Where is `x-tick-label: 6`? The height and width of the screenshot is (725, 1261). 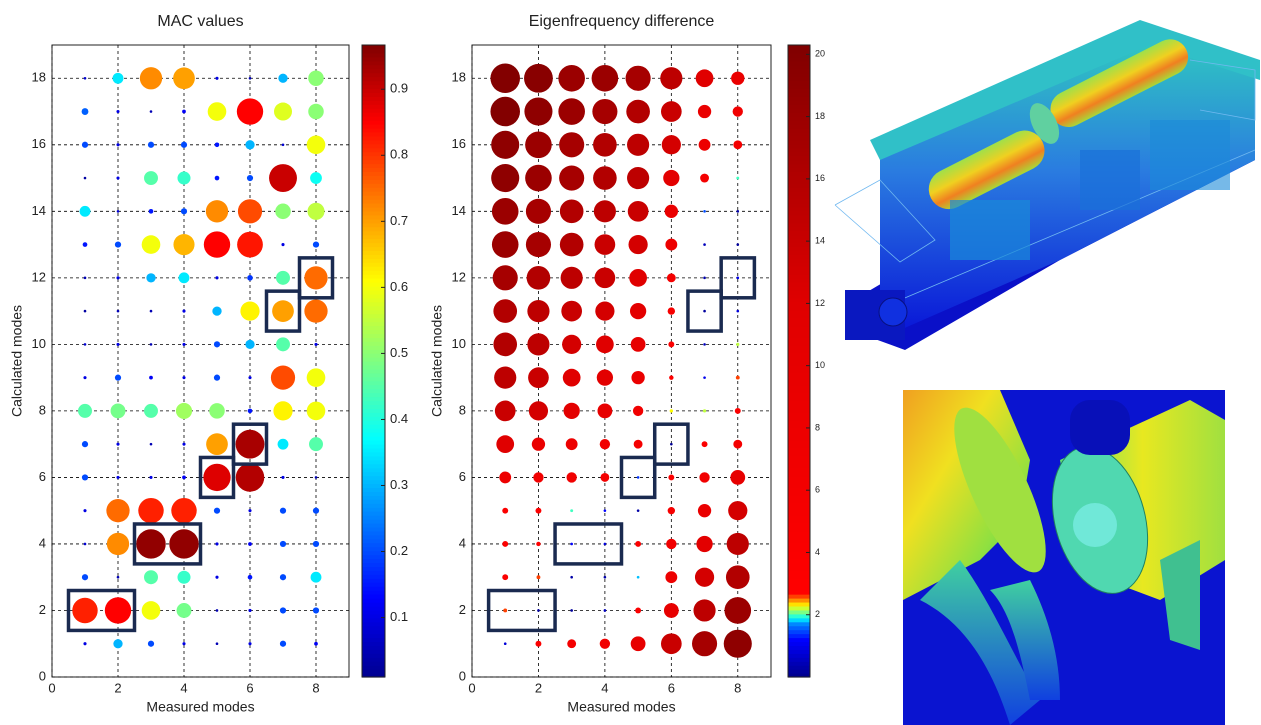
x-tick-label: 6 is located at coordinates (671, 687).